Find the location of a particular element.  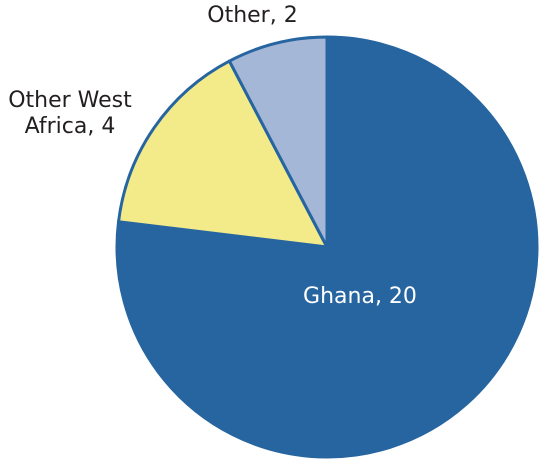

pie-slice is located at coordinates (278, 142).